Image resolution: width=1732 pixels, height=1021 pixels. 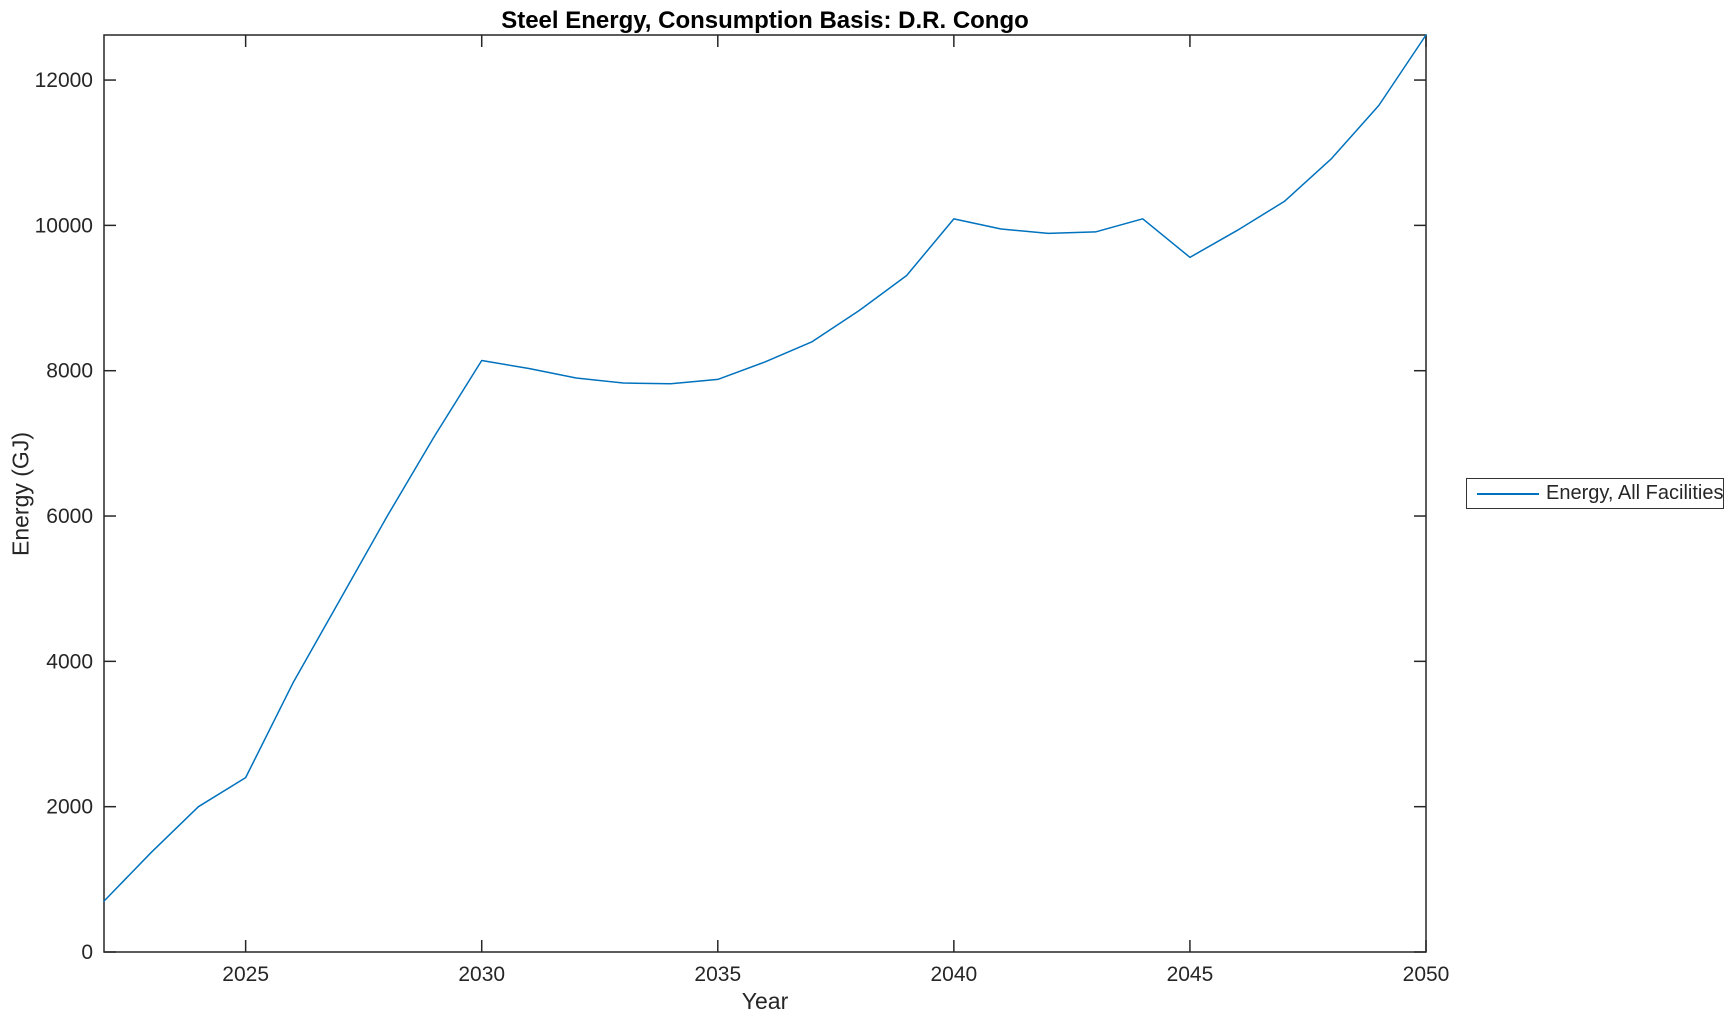 I want to click on y-tick-label: 0, so click(x=87, y=952).